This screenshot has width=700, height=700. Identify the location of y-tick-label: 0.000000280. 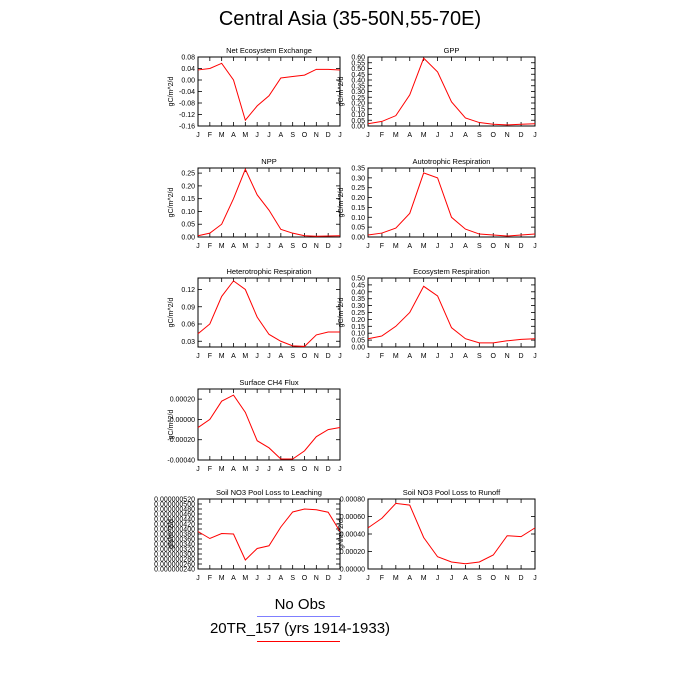
(174, 560).